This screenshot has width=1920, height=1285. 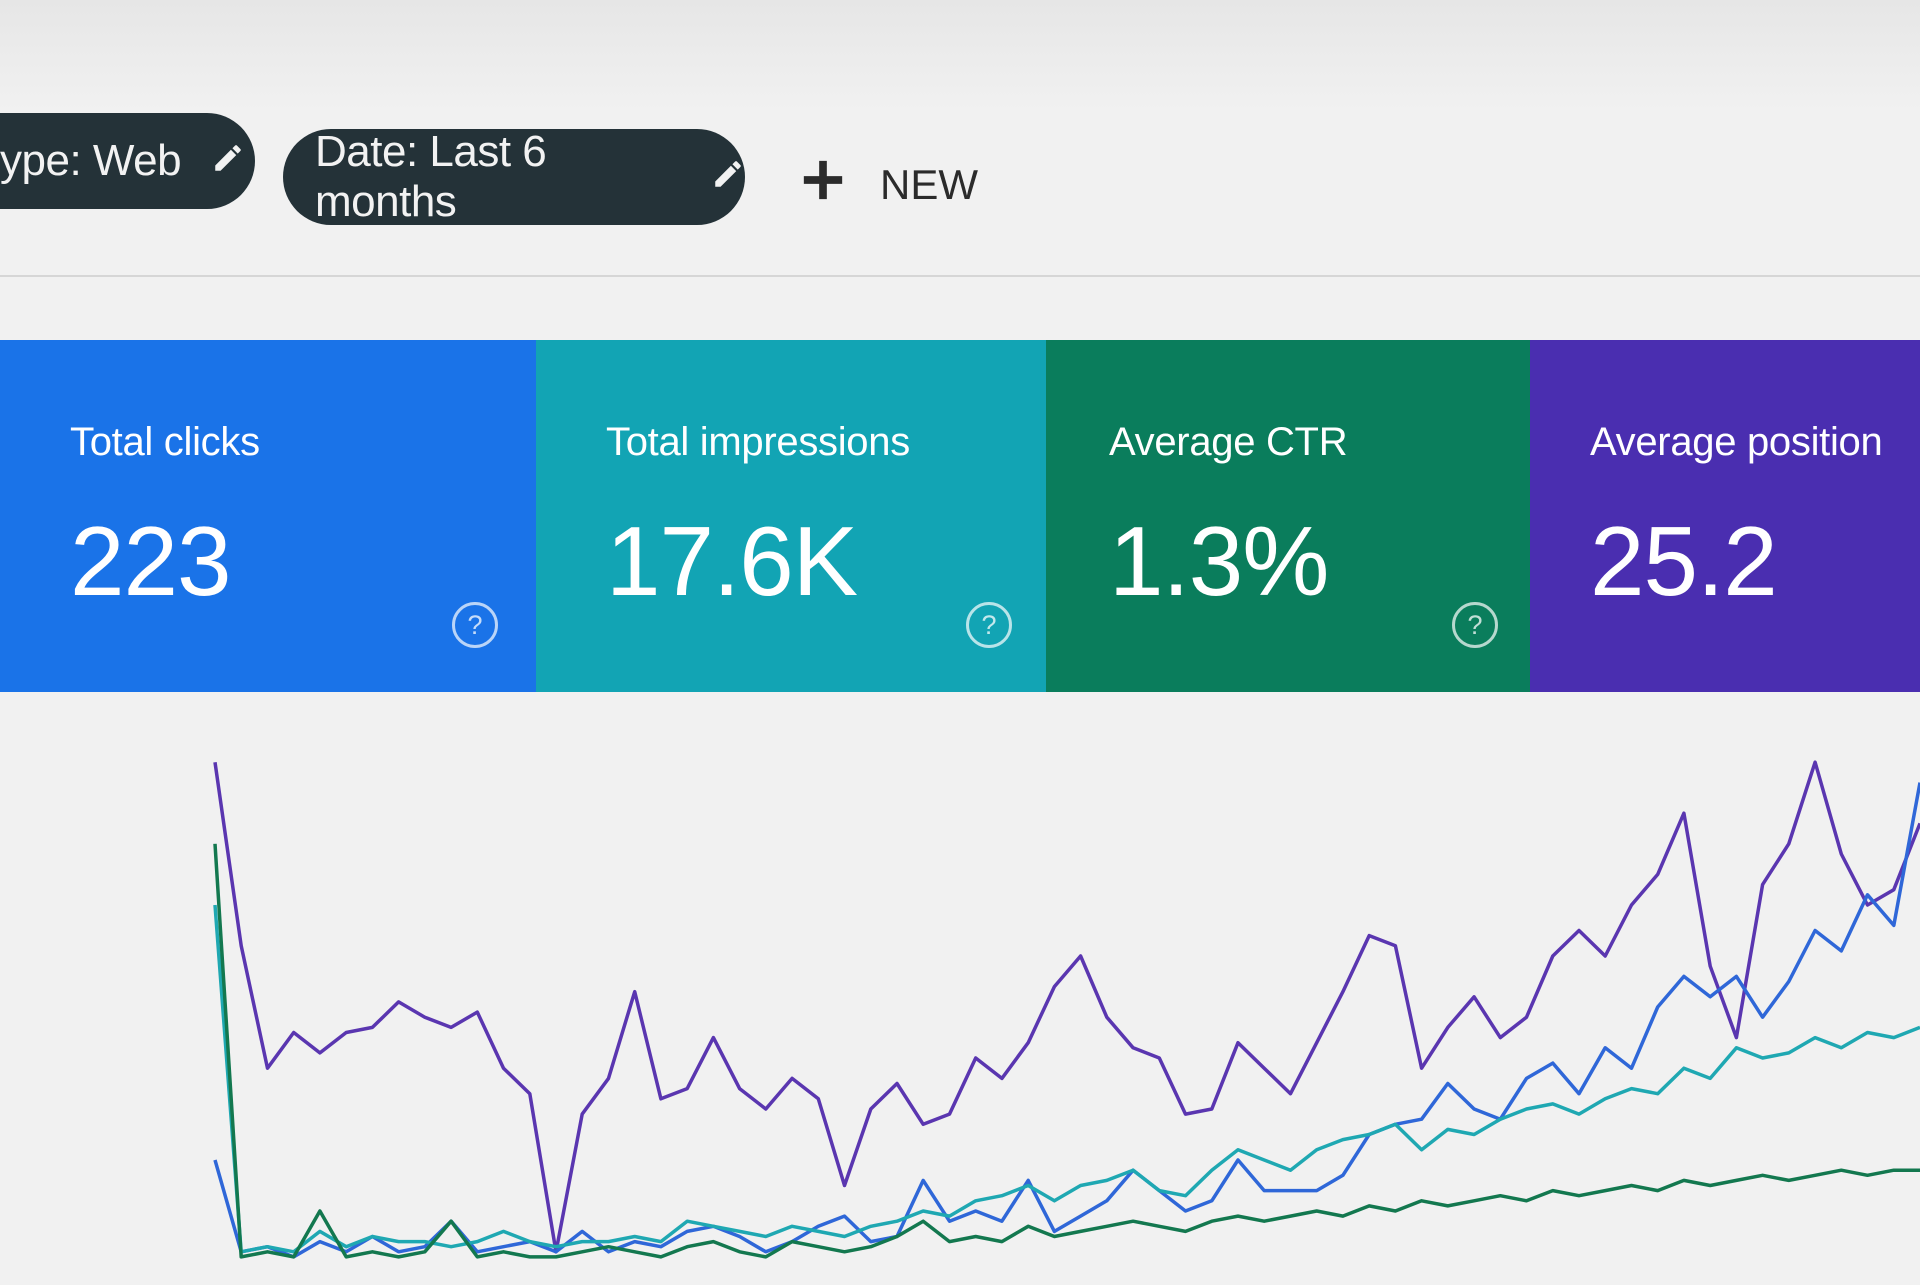 What do you see at coordinates (151, 561) in the screenshot?
I see `metric-value: 223` at bounding box center [151, 561].